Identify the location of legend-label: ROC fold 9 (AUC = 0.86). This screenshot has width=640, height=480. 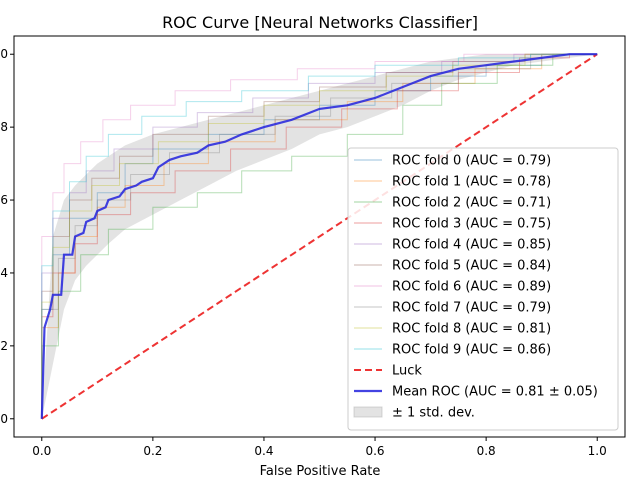
(471, 350).